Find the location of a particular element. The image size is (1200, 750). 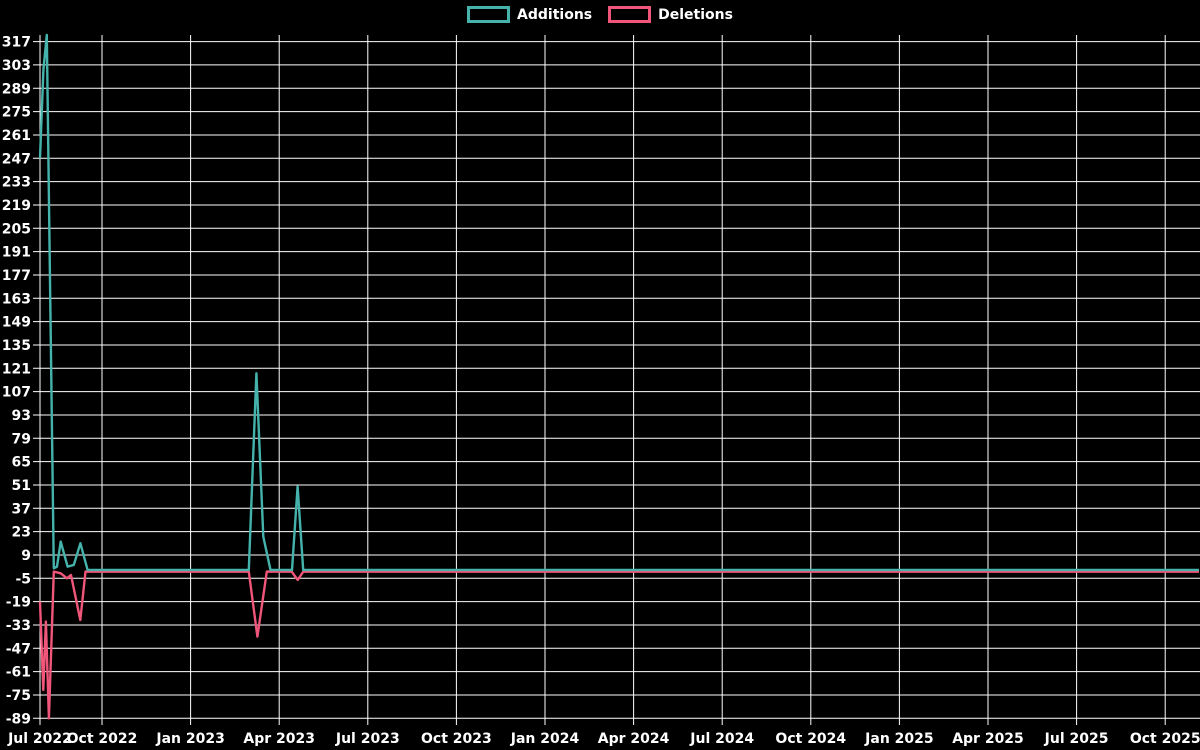

x-axis-tick-label: Jul 2025 is located at coordinates (1076, 739).